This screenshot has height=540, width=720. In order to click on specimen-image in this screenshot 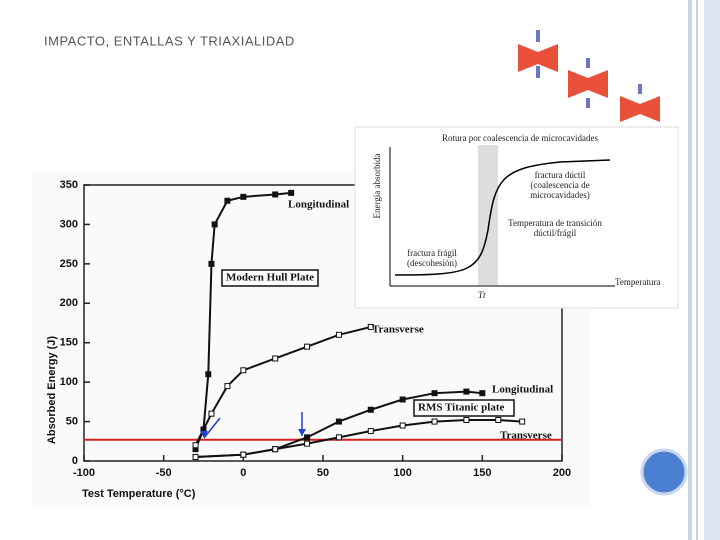, I will do `click(589, 77)`.